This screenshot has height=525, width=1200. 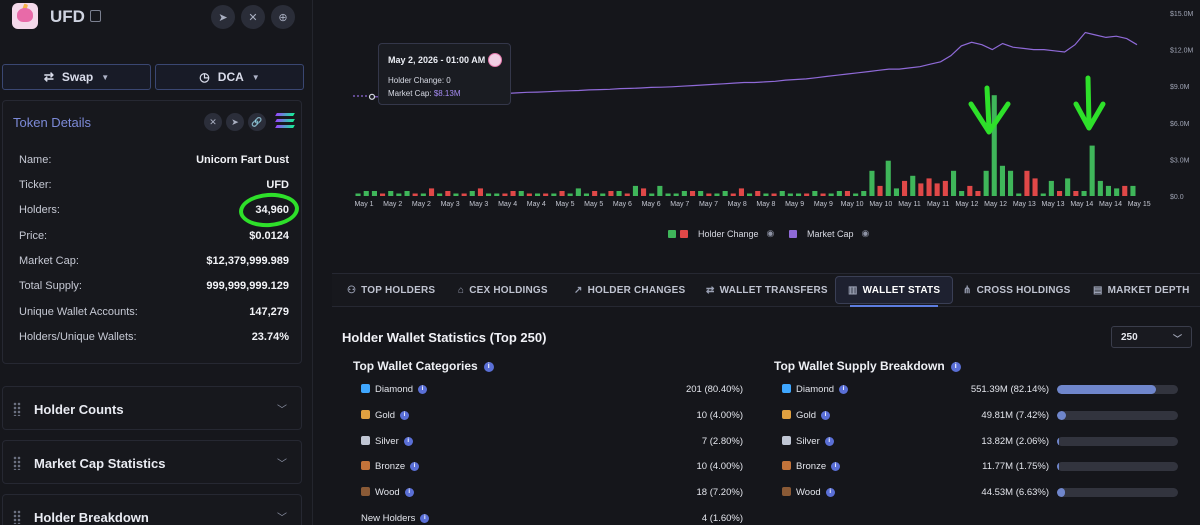 I want to click on dca-button: ◷ DCA ▼, so click(x=229, y=77).